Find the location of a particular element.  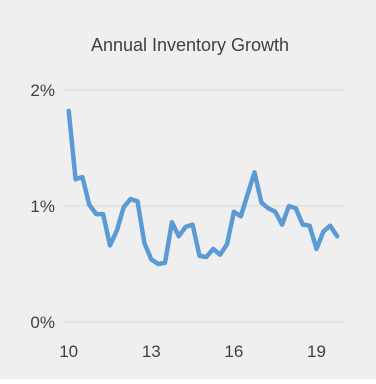

y-tick-label: 0% is located at coordinates (42, 322).